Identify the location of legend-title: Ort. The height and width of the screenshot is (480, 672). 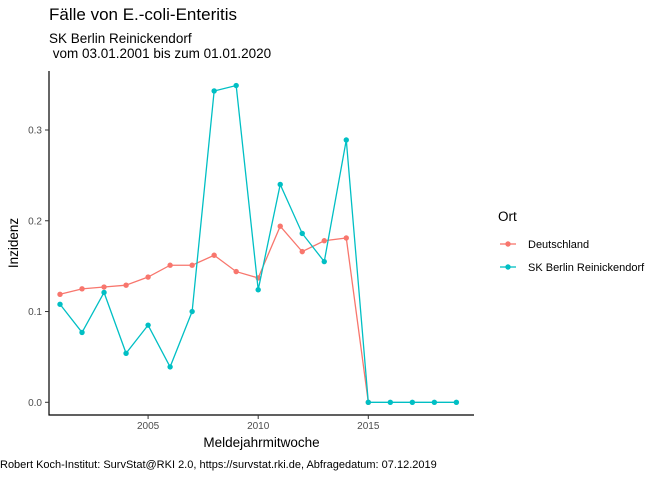
(507, 216).